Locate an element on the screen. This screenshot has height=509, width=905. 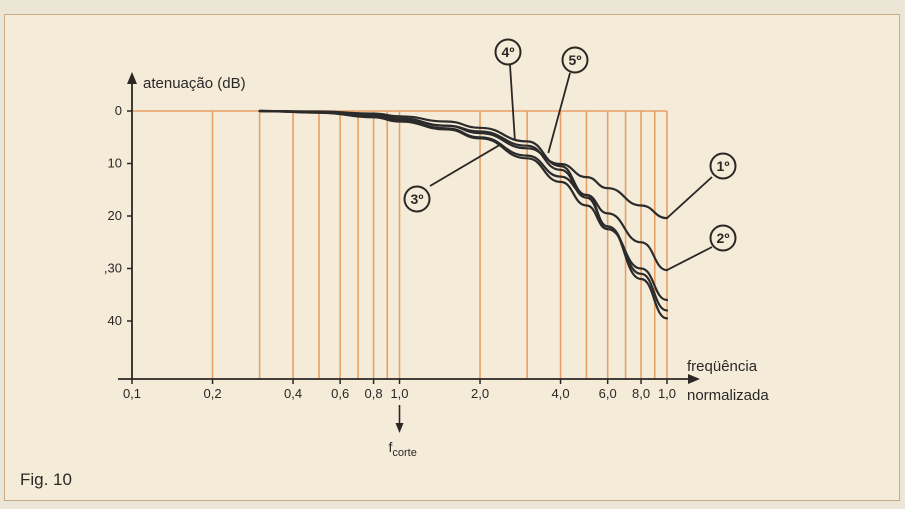
figure-caption: Fig. 10 is located at coordinates (46, 479).